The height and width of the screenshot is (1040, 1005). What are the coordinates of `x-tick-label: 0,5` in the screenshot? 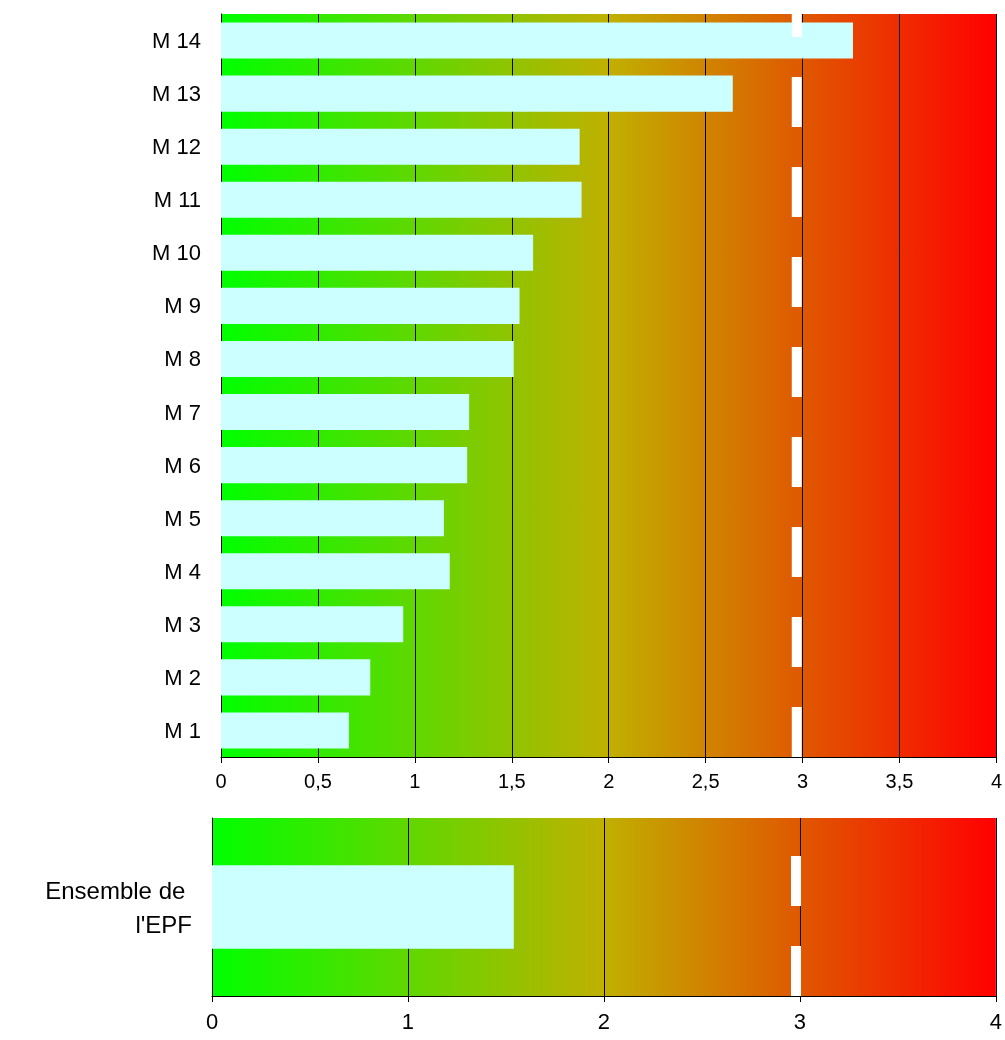 It's located at (318, 781).